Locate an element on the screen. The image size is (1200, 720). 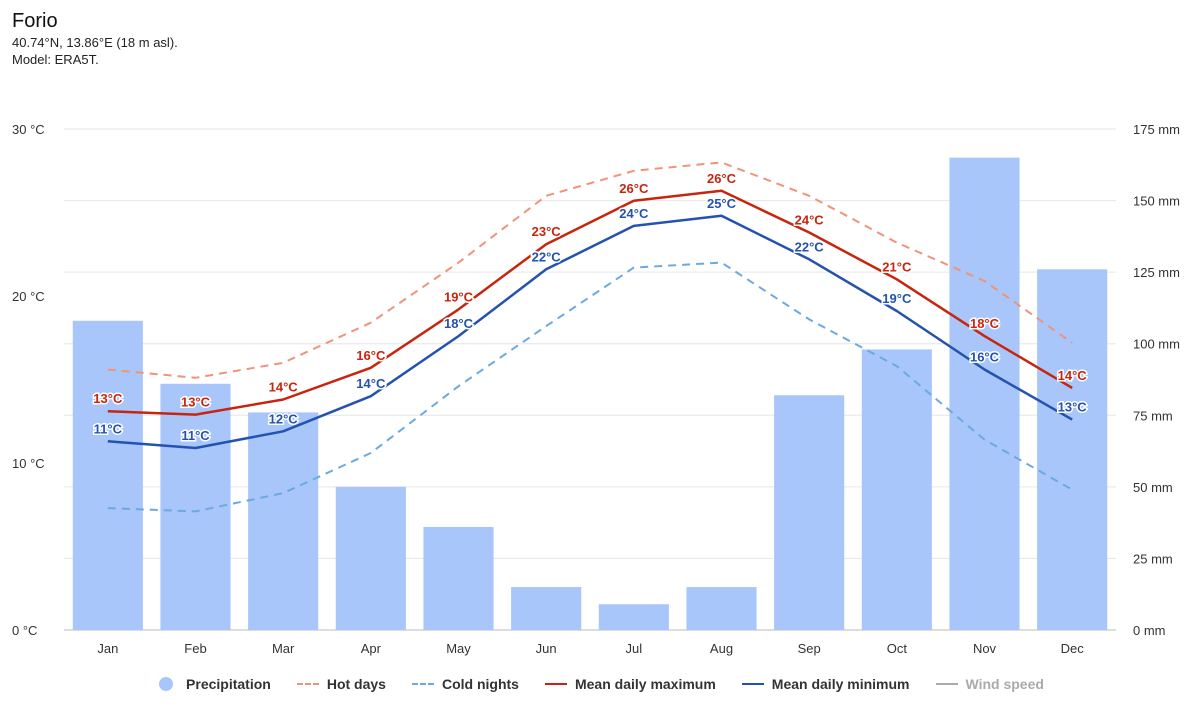
max-temp-data-label: 23°C is located at coordinates (547, 231).